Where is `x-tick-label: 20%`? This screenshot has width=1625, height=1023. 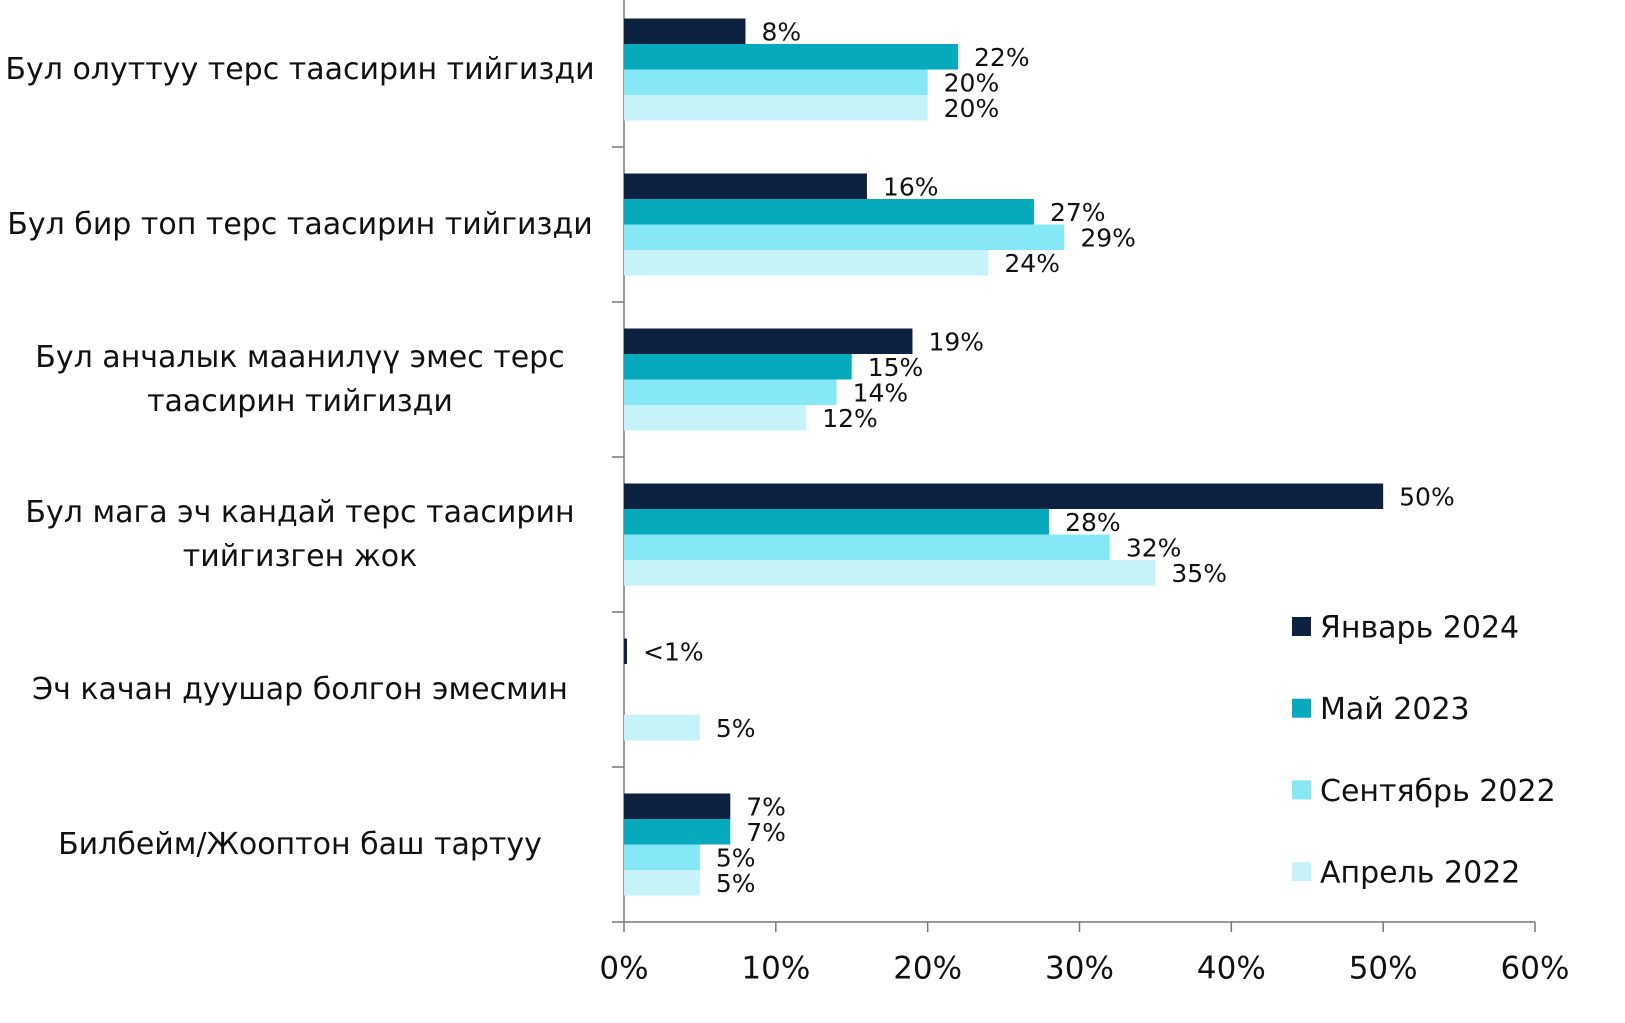 x-tick-label: 20% is located at coordinates (927, 969).